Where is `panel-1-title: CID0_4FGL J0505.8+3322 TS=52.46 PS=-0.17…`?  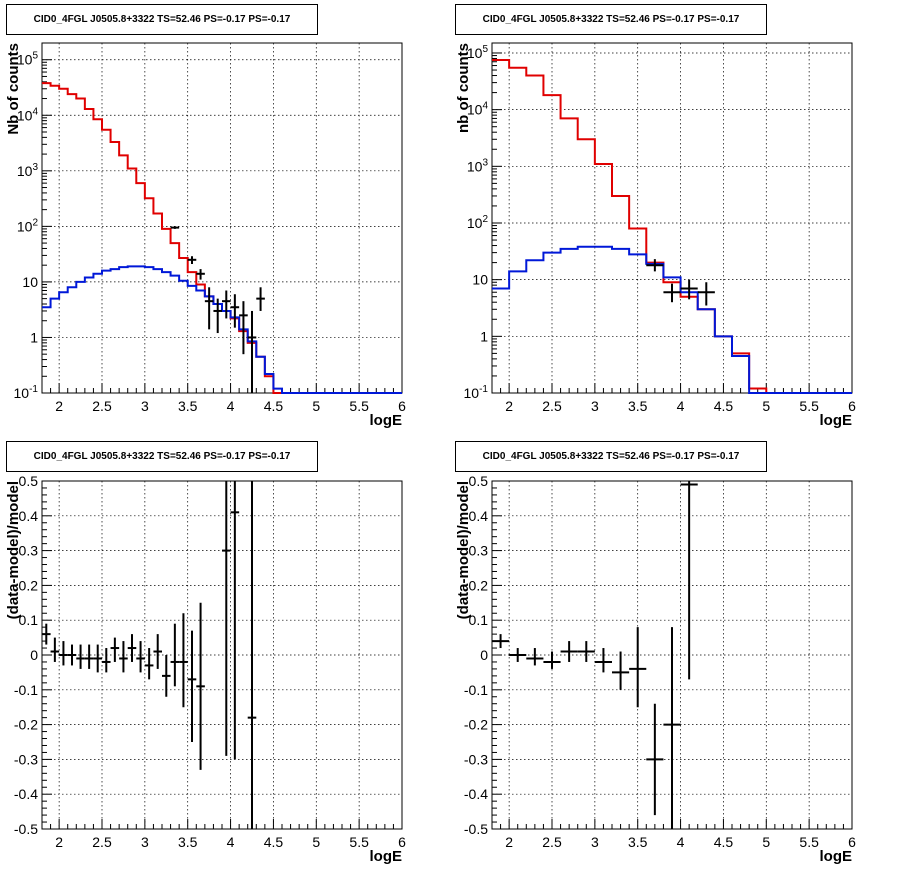 panel-1-title: CID0_4FGL J0505.8+3322 TS=52.46 PS=-0.17… is located at coordinates (162, 19).